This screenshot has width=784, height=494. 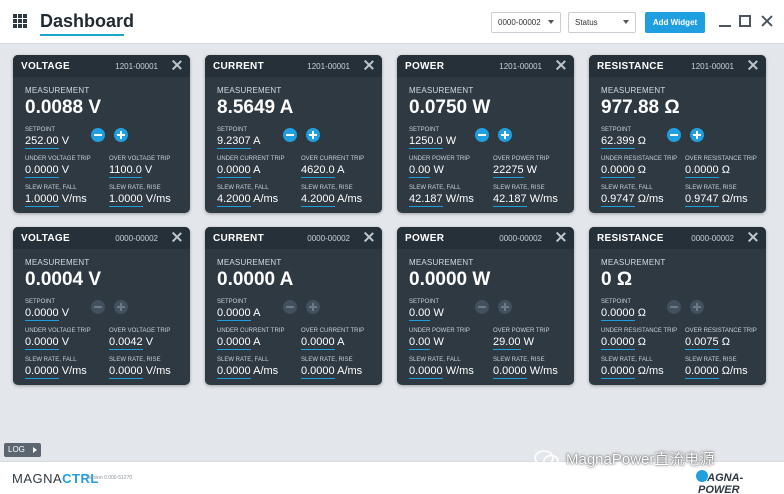 I want to click on slew-fall-field: 0.0000 V/ms, so click(x=56, y=372).